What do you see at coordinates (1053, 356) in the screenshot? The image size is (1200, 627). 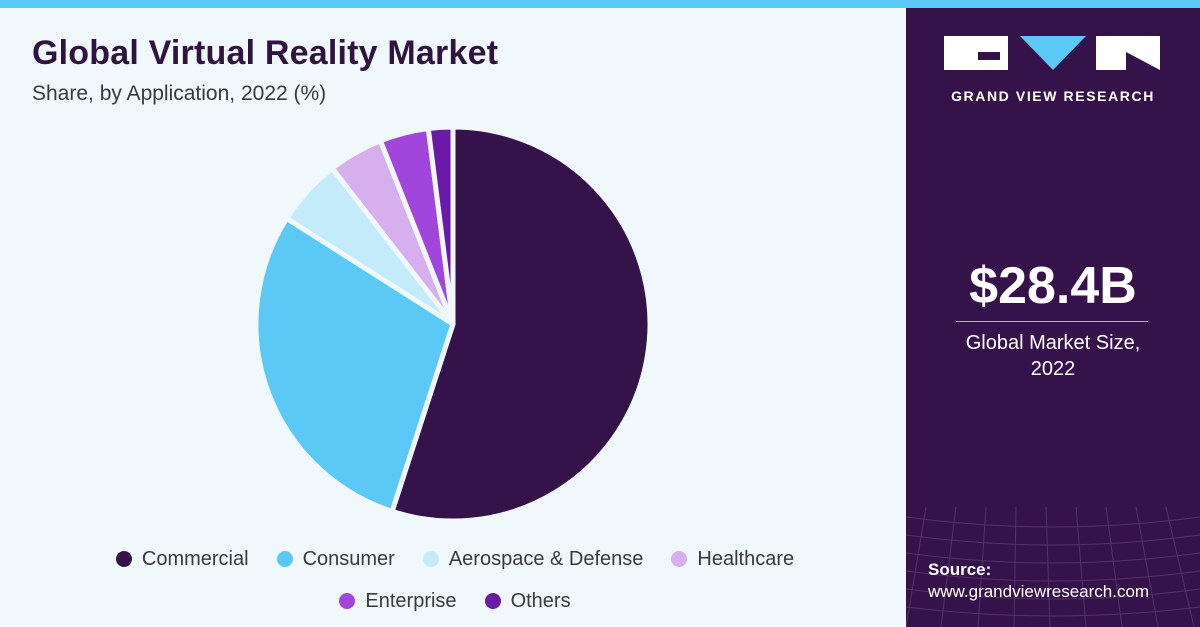 I see `market-size-label: Global Market Size, 2022` at bounding box center [1053, 356].